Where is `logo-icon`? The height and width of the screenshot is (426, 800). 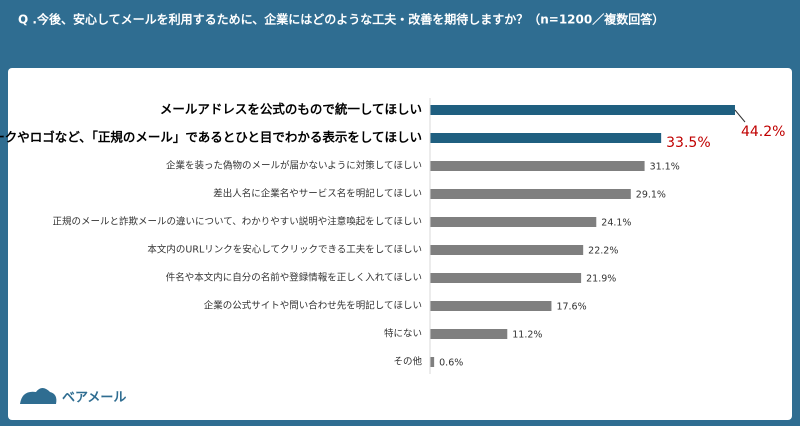 logo-icon is located at coordinates (38, 396).